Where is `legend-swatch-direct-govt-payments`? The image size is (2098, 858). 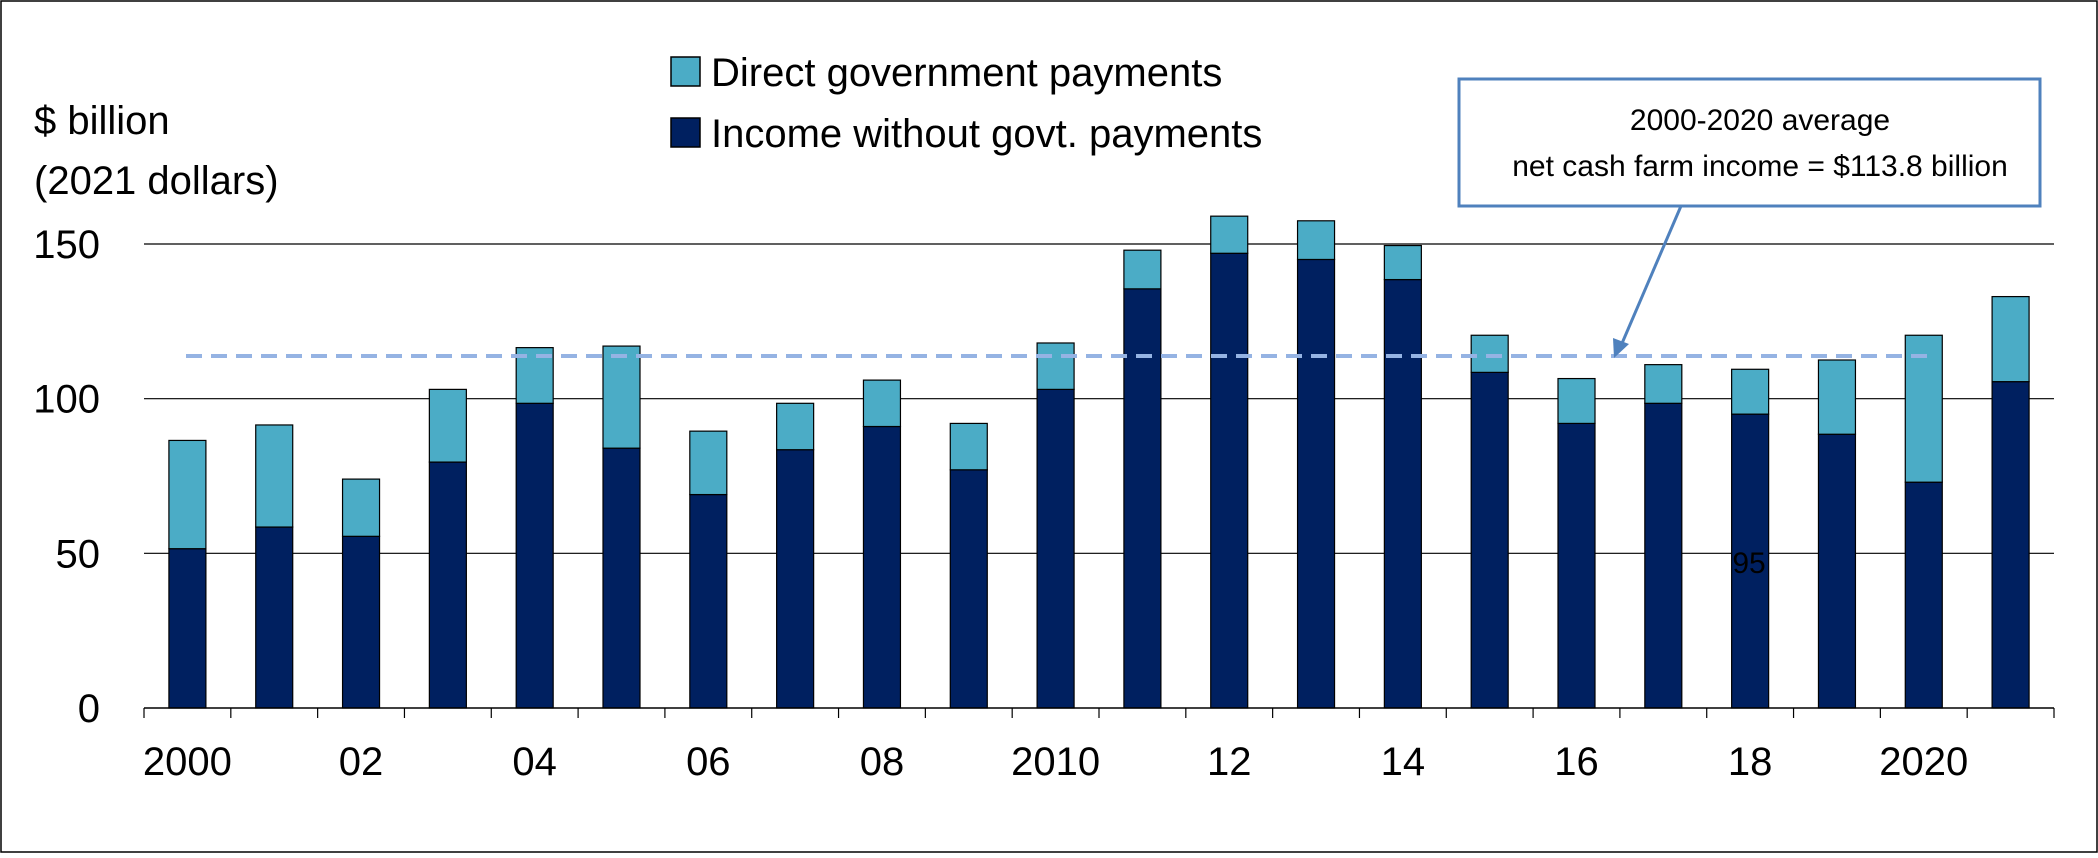
legend-swatch-direct-govt-payments is located at coordinates (685, 71).